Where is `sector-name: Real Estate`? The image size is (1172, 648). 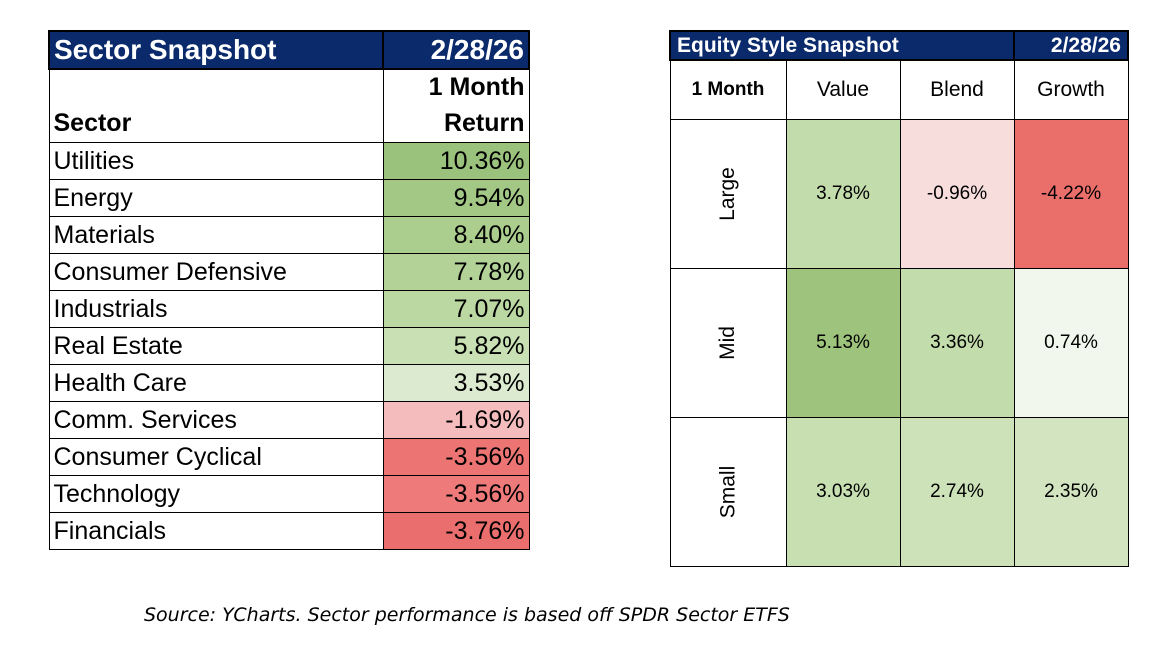 sector-name: Real Estate is located at coordinates (216, 346).